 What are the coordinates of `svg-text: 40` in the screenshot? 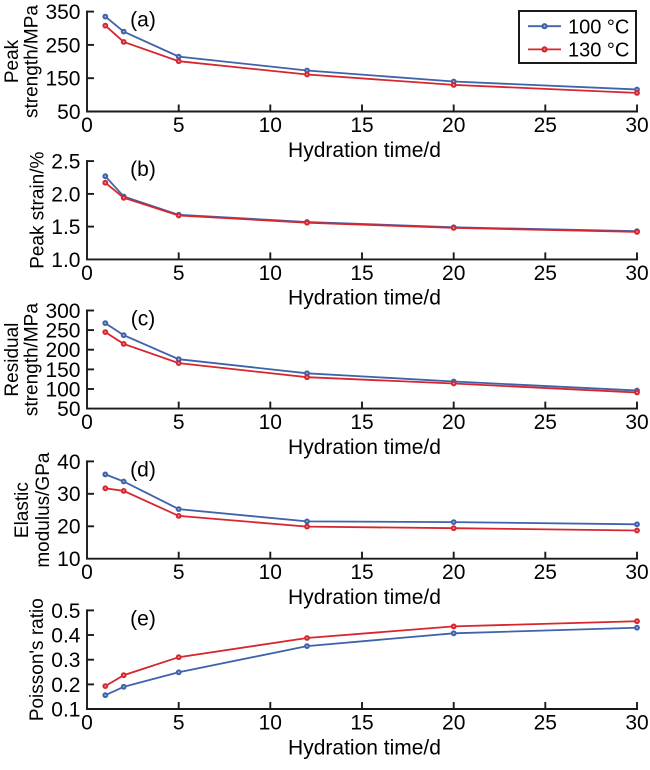 It's located at (68, 462).